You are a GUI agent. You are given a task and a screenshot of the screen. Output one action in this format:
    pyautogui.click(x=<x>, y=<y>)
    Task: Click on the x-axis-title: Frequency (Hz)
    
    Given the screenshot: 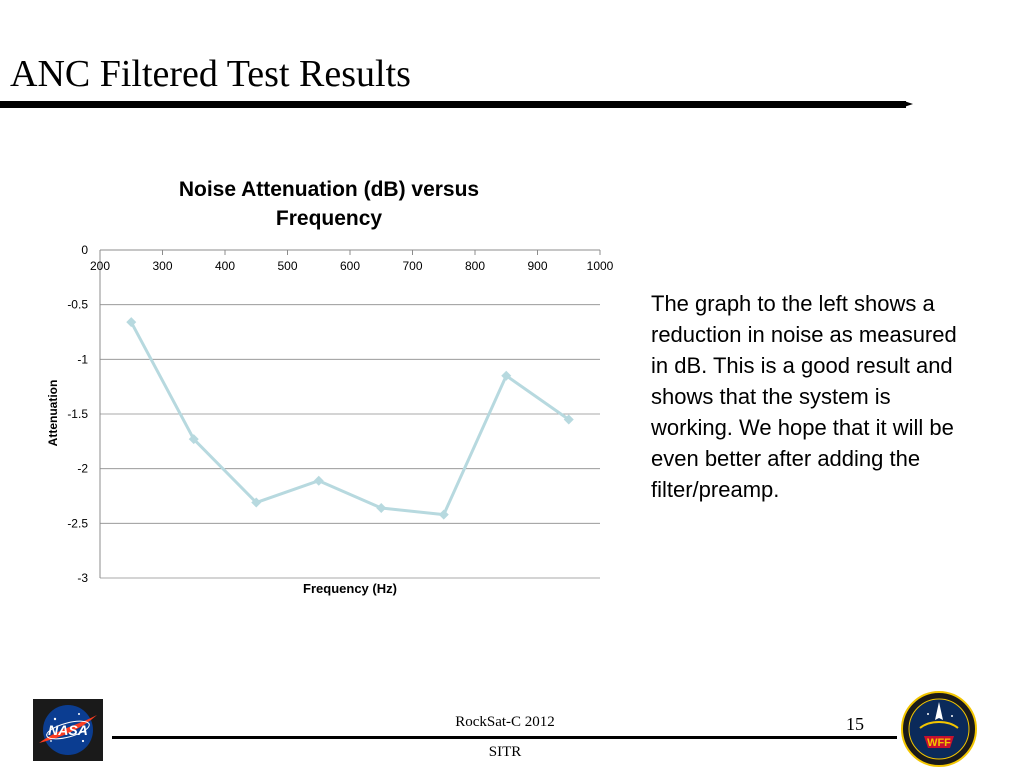 What is the action you would take?
    pyautogui.click(x=350, y=588)
    